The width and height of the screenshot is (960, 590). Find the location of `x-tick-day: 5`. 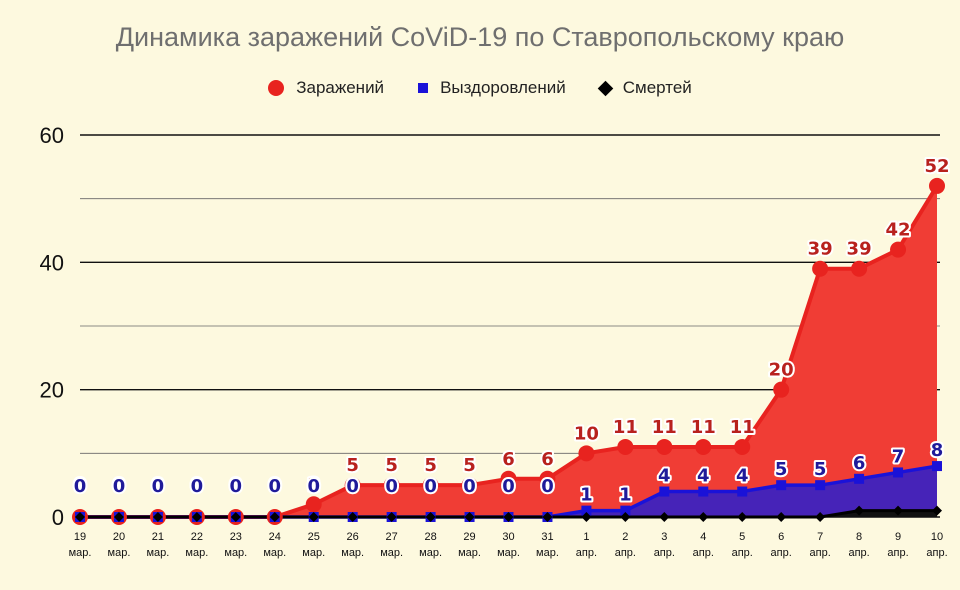

x-tick-day: 5 is located at coordinates (742, 537).